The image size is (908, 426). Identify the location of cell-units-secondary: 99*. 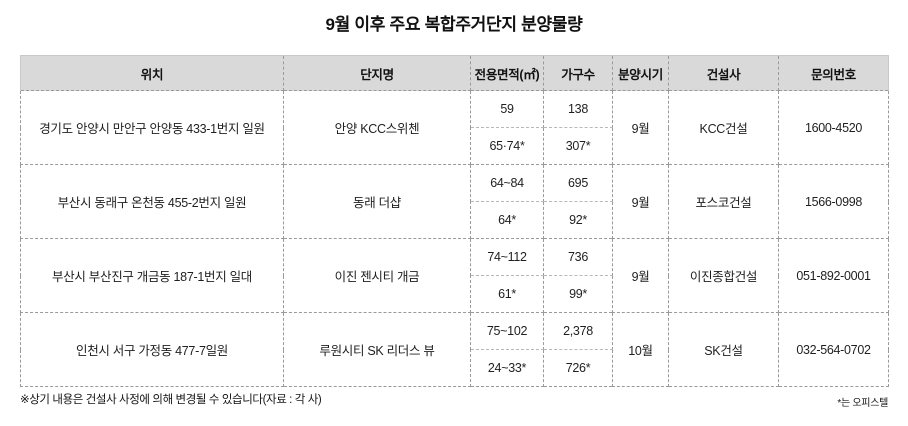
(578, 294).